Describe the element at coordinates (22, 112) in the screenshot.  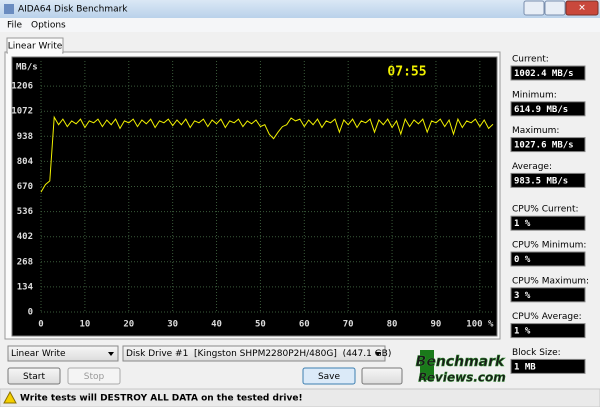
I see `y-tick-label: 1072` at that location.